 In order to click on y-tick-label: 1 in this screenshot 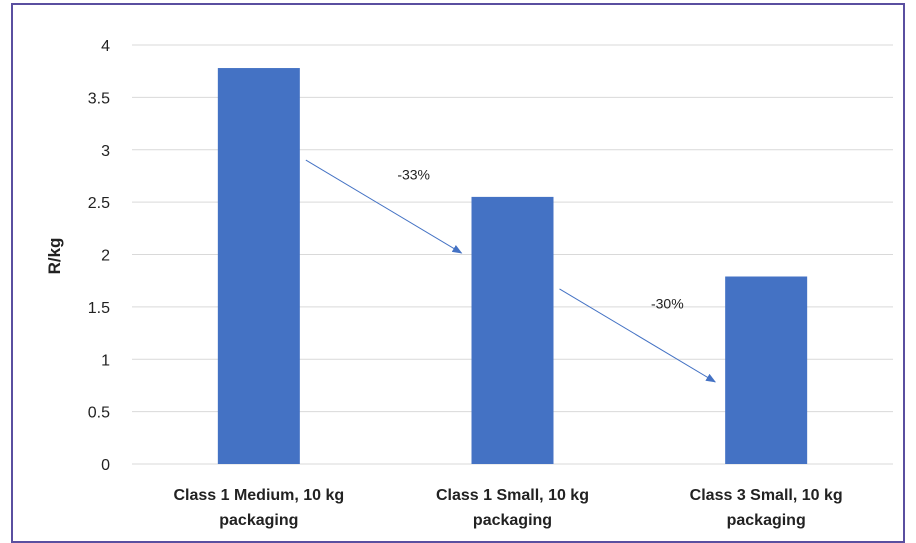, I will do `click(105, 360)`.